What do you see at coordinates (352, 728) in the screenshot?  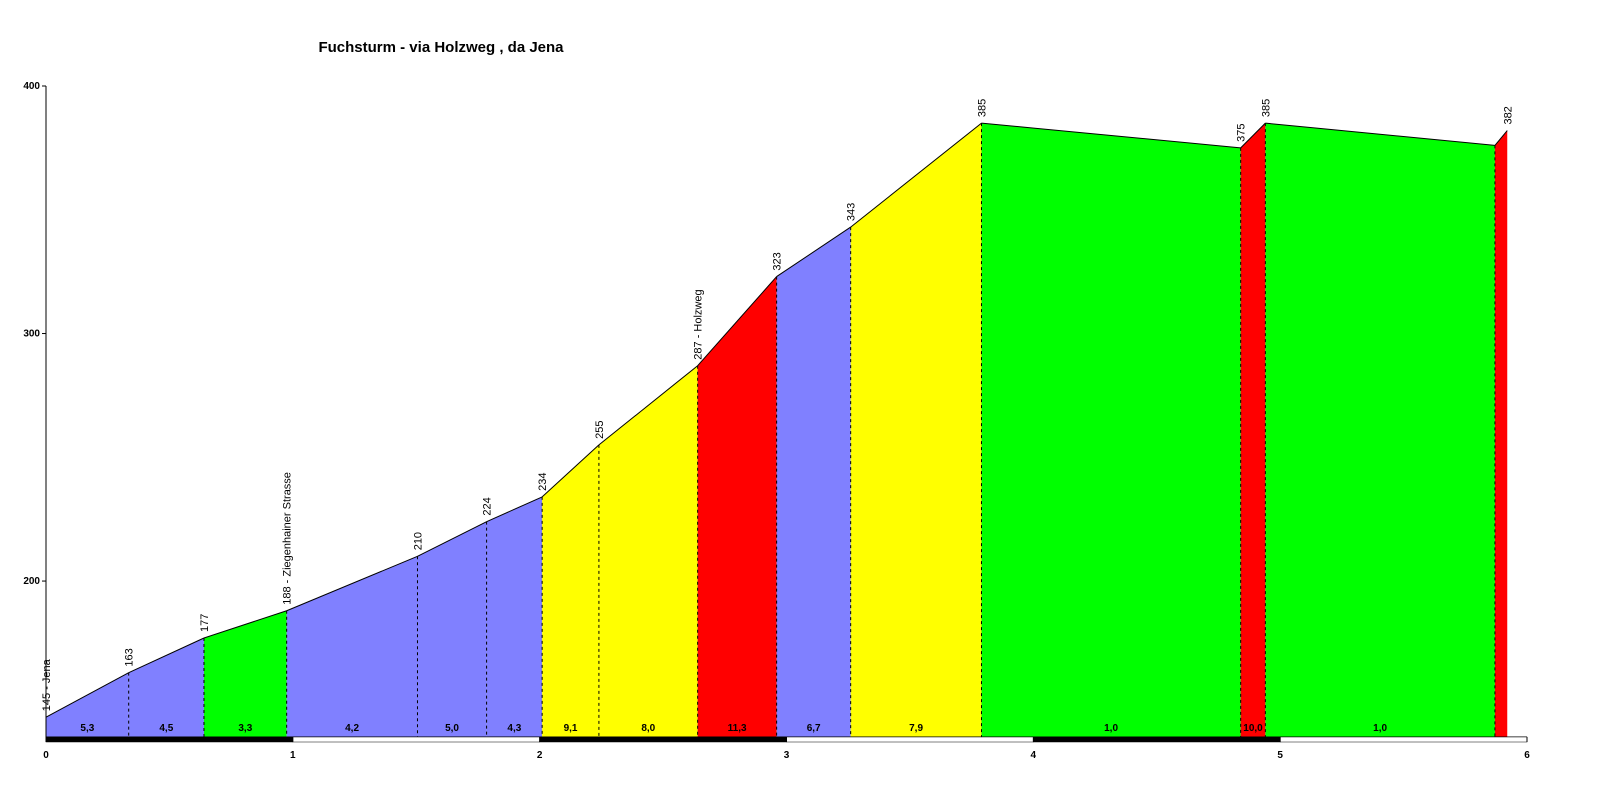 I see `gradient-label: 4,2` at bounding box center [352, 728].